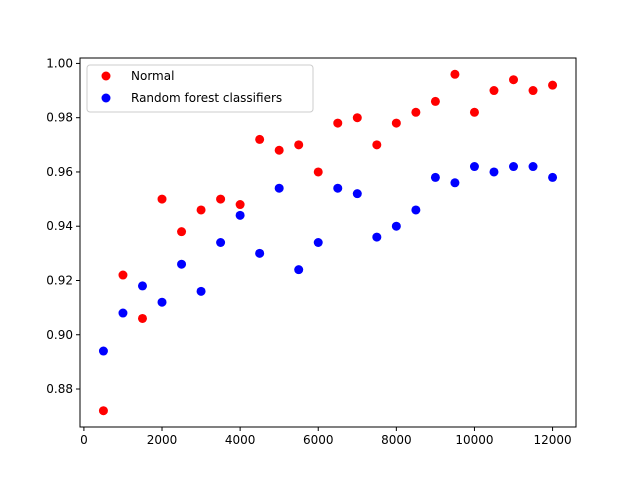 The width and height of the screenshot is (640, 480). I want to click on y-tick-label: 0.96, so click(59, 172).